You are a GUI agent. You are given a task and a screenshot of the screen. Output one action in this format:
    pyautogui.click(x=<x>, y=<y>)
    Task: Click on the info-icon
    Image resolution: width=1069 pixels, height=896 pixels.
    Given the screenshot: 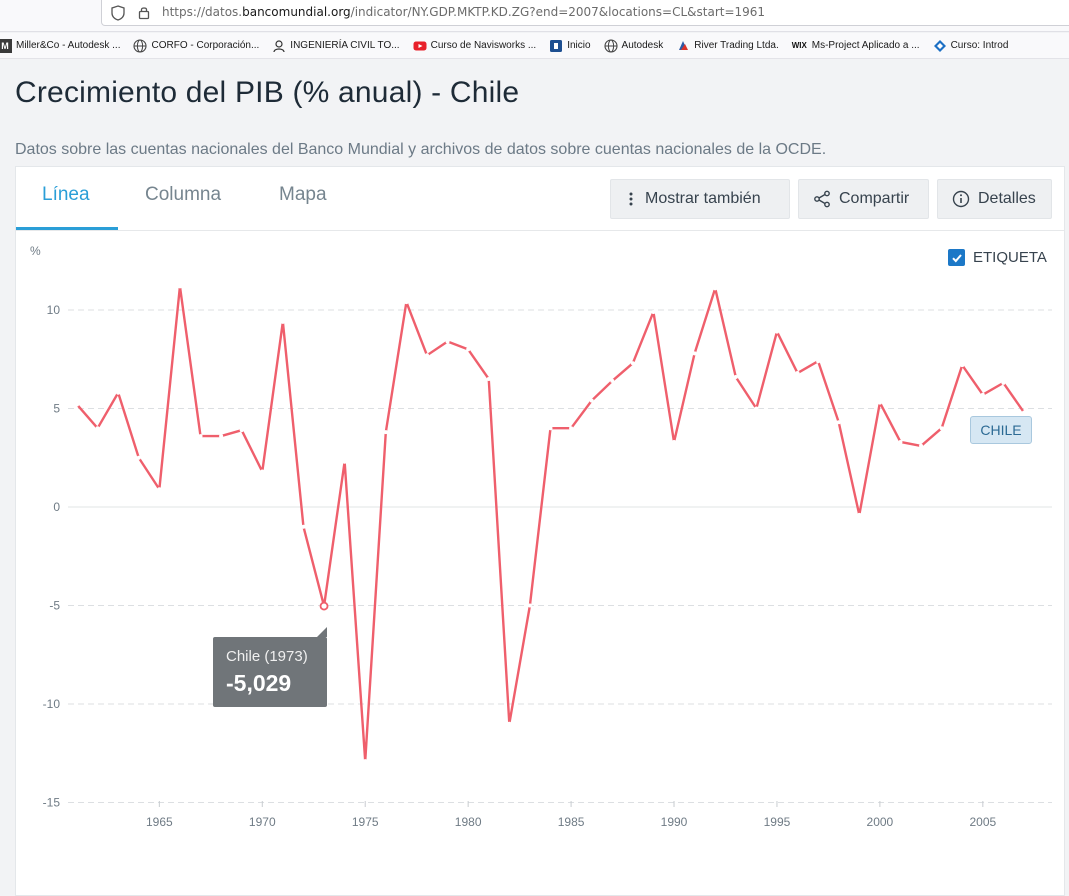 What is the action you would take?
    pyautogui.click(x=961, y=199)
    